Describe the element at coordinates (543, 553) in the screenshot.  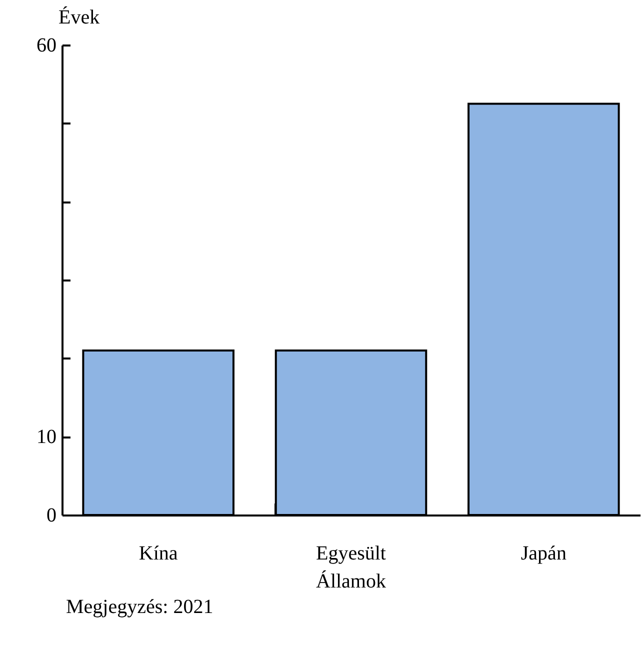
I see `x-tick-label: Japán` at that location.